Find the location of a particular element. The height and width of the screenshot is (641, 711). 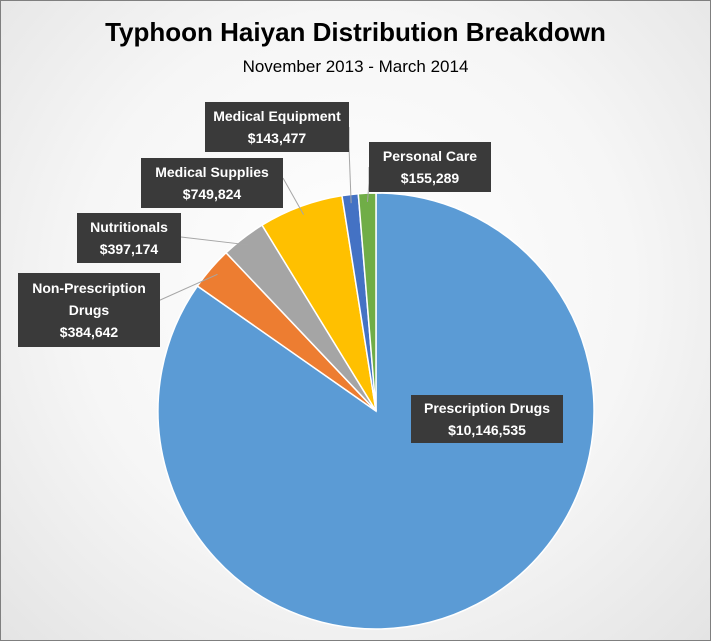

data-label-value: $10,146,535 is located at coordinates (487, 430).